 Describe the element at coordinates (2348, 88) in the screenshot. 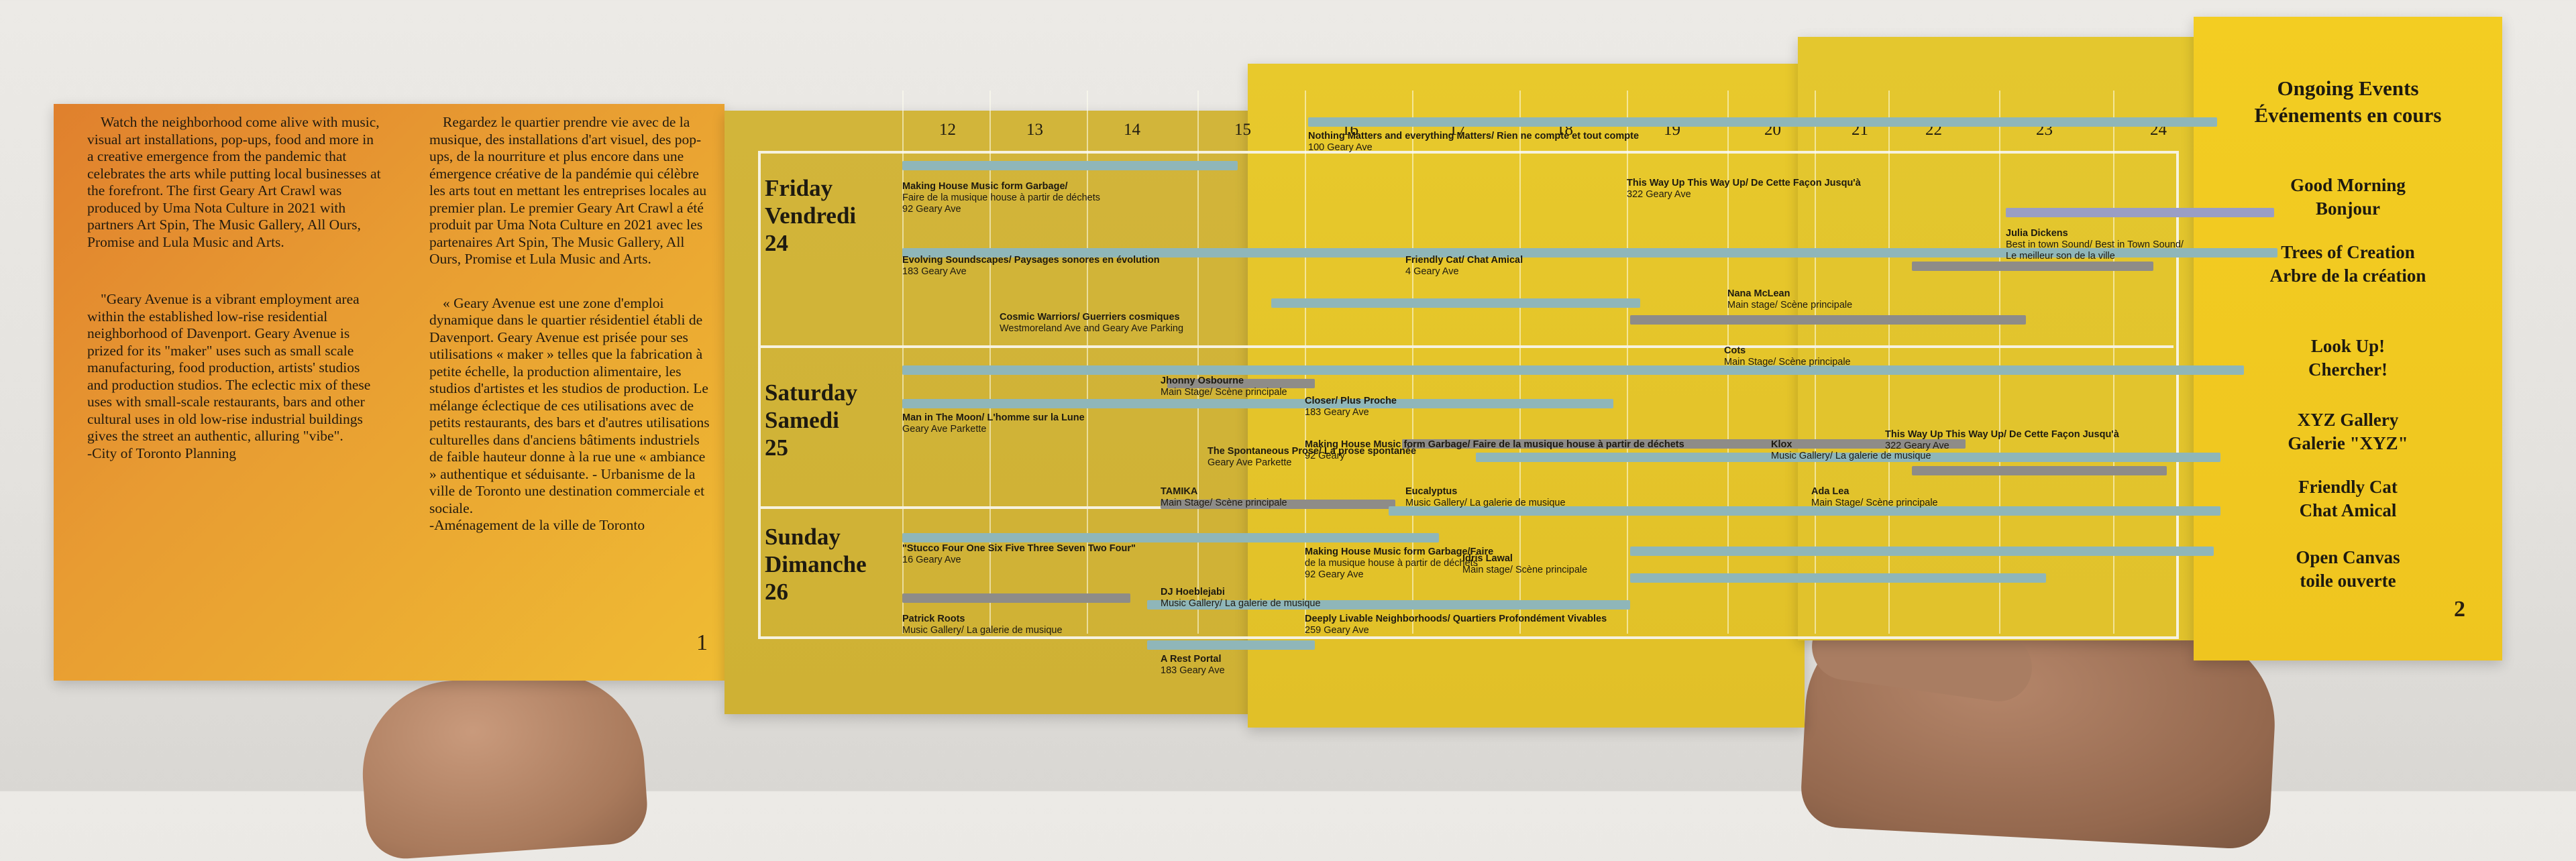

I see `ongoing-heading-en: Ongoing Events` at that location.